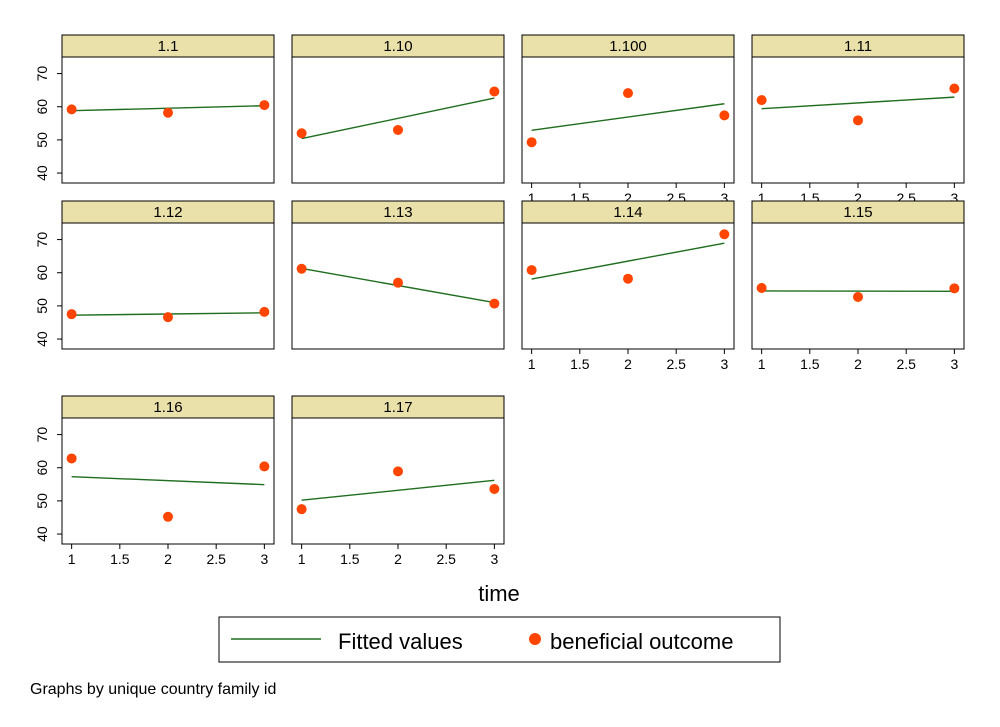 The image size is (1000, 727). I want to click on panel: 1.16 40 50 60 70 1 1.5 2 2.5 3, so click(154, 481).